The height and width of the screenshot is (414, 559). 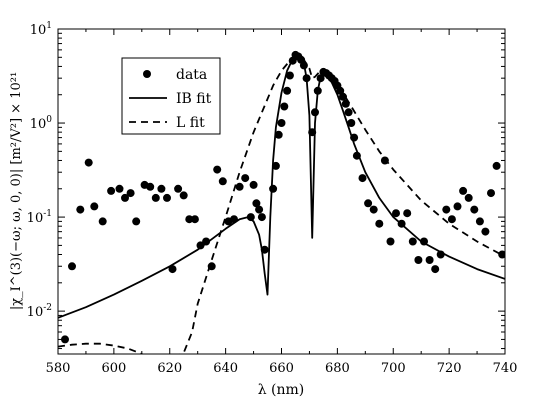 I want to click on legend-box, so click(x=171, y=96).